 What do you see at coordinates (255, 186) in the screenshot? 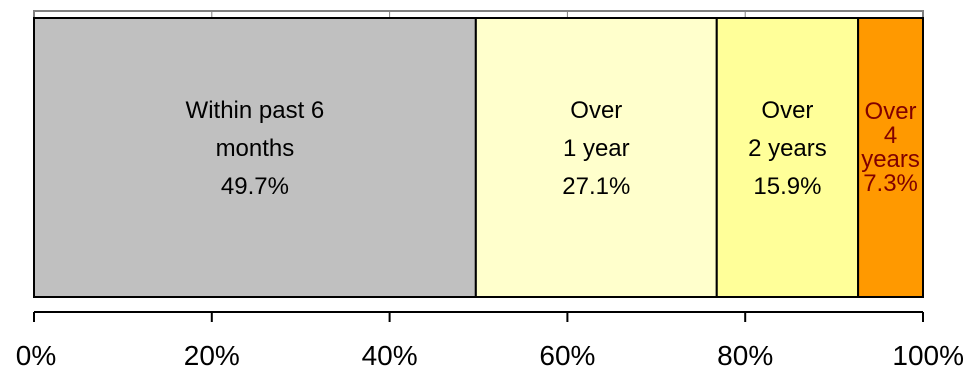
I see `segment-label-line: 49.7%` at bounding box center [255, 186].